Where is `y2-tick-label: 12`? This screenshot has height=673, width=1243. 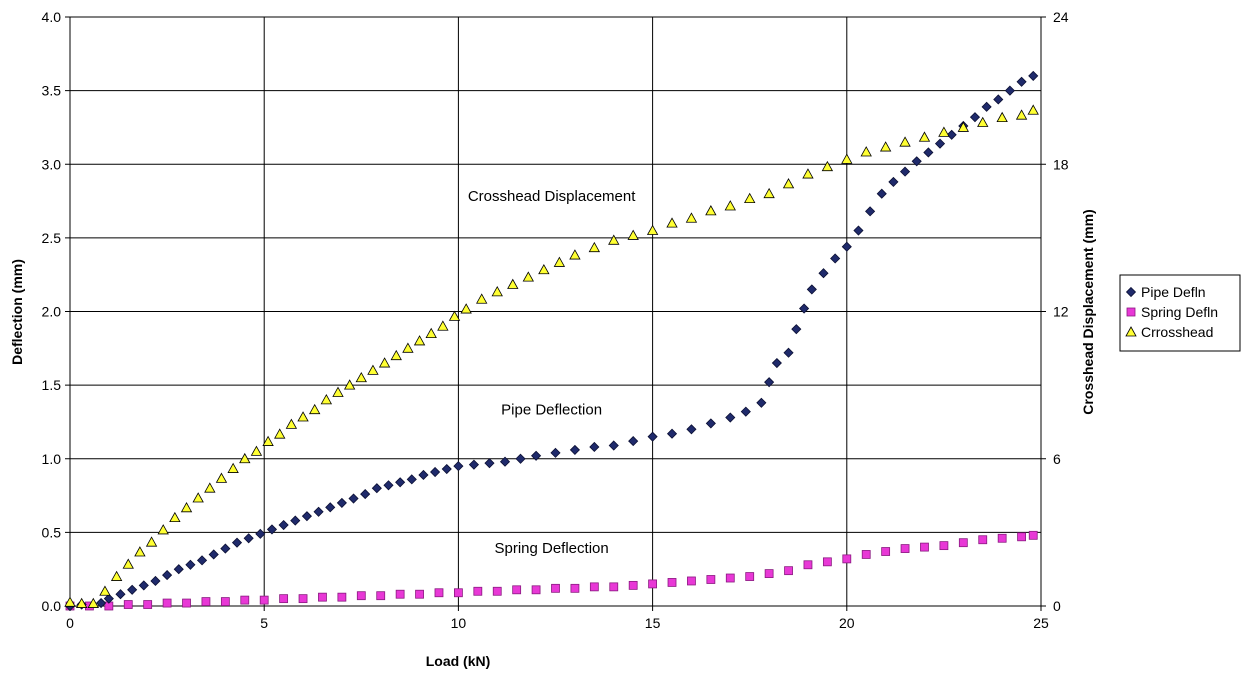
y2-tick-label: 12 is located at coordinates (1061, 312).